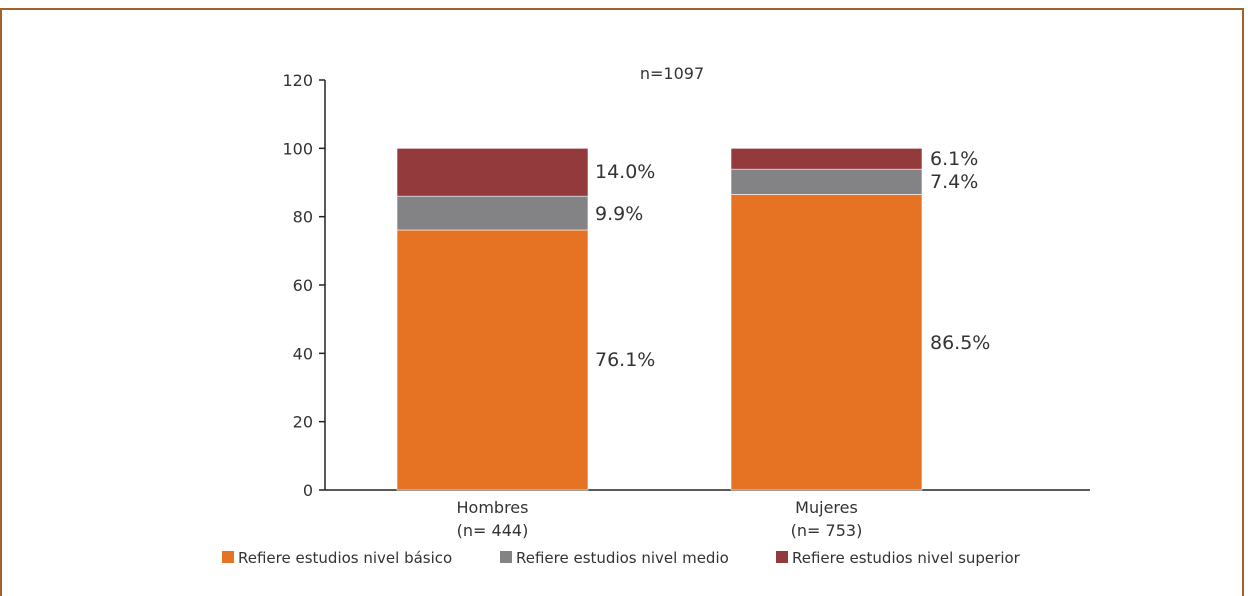  I want to click on y-tick-label: 40, so click(303, 353).